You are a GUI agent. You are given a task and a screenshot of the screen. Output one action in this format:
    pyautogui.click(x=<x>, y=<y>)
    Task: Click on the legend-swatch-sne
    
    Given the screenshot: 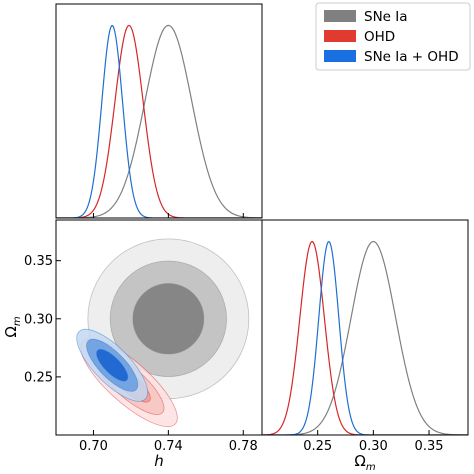 What is the action you would take?
    pyautogui.click(x=340, y=16)
    